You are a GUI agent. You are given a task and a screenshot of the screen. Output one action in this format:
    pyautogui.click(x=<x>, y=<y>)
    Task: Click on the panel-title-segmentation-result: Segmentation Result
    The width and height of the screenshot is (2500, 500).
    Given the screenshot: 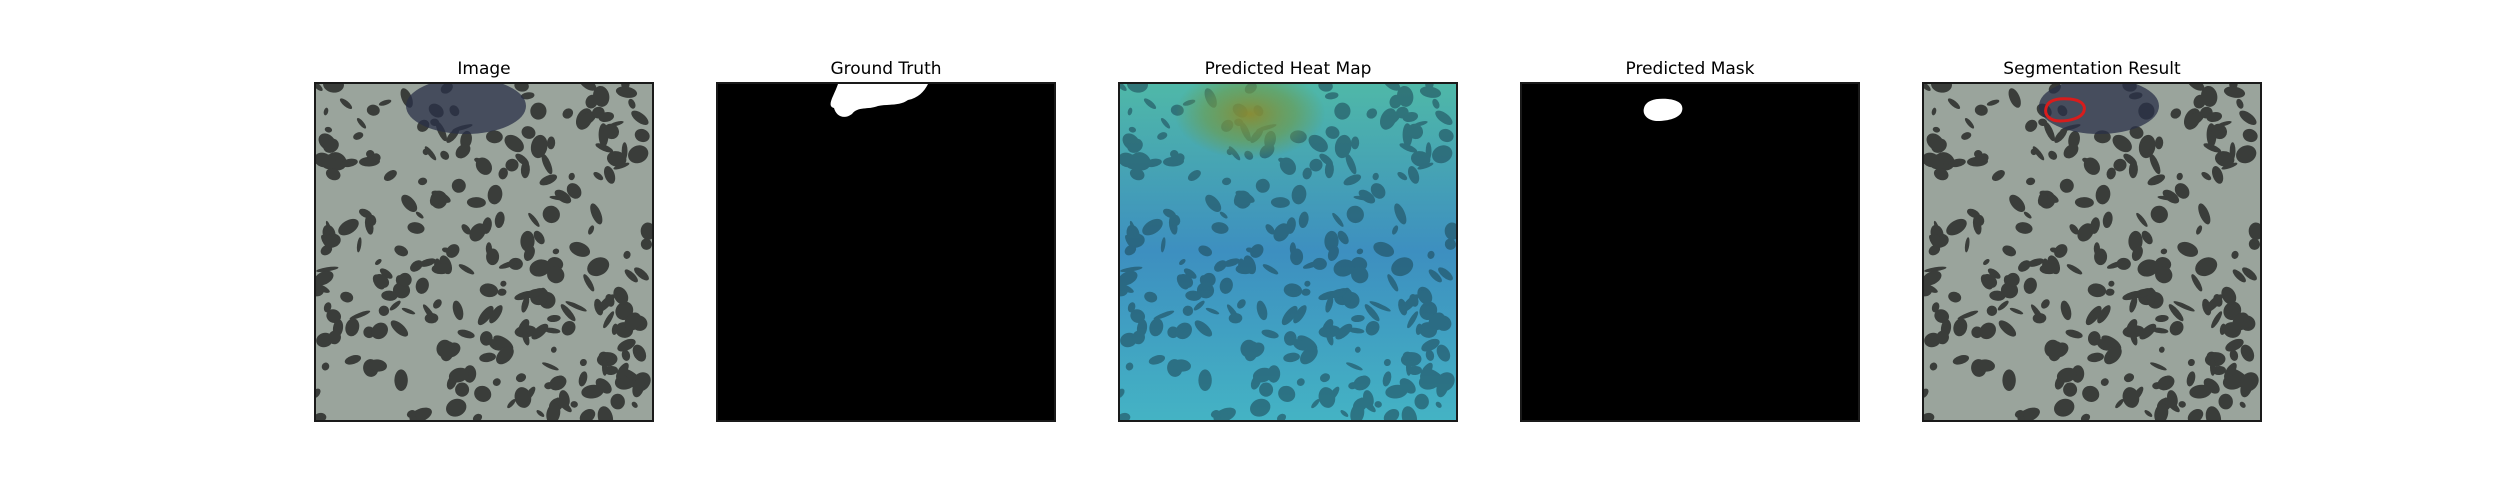 What is the action you would take?
    pyautogui.click(x=2092, y=69)
    